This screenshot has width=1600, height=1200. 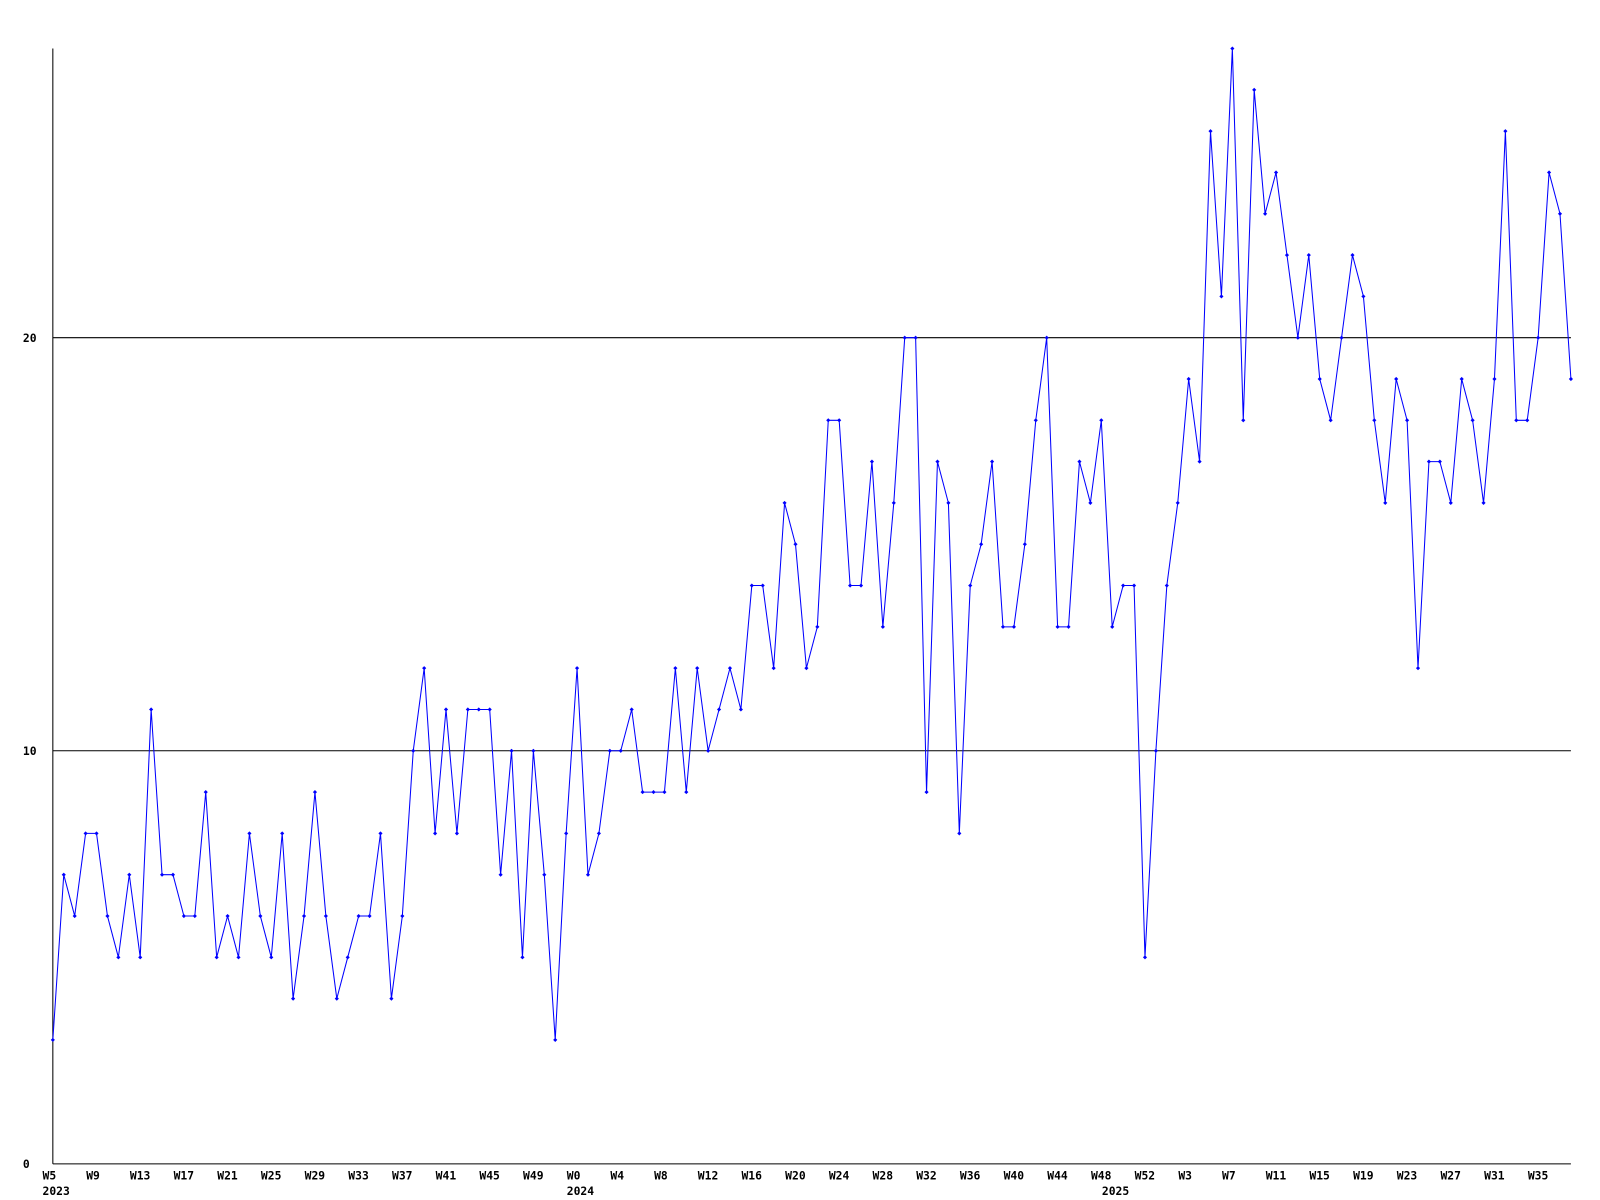 What do you see at coordinates (708, 1175) in the screenshot?
I see `x-tick-label: W12` at bounding box center [708, 1175].